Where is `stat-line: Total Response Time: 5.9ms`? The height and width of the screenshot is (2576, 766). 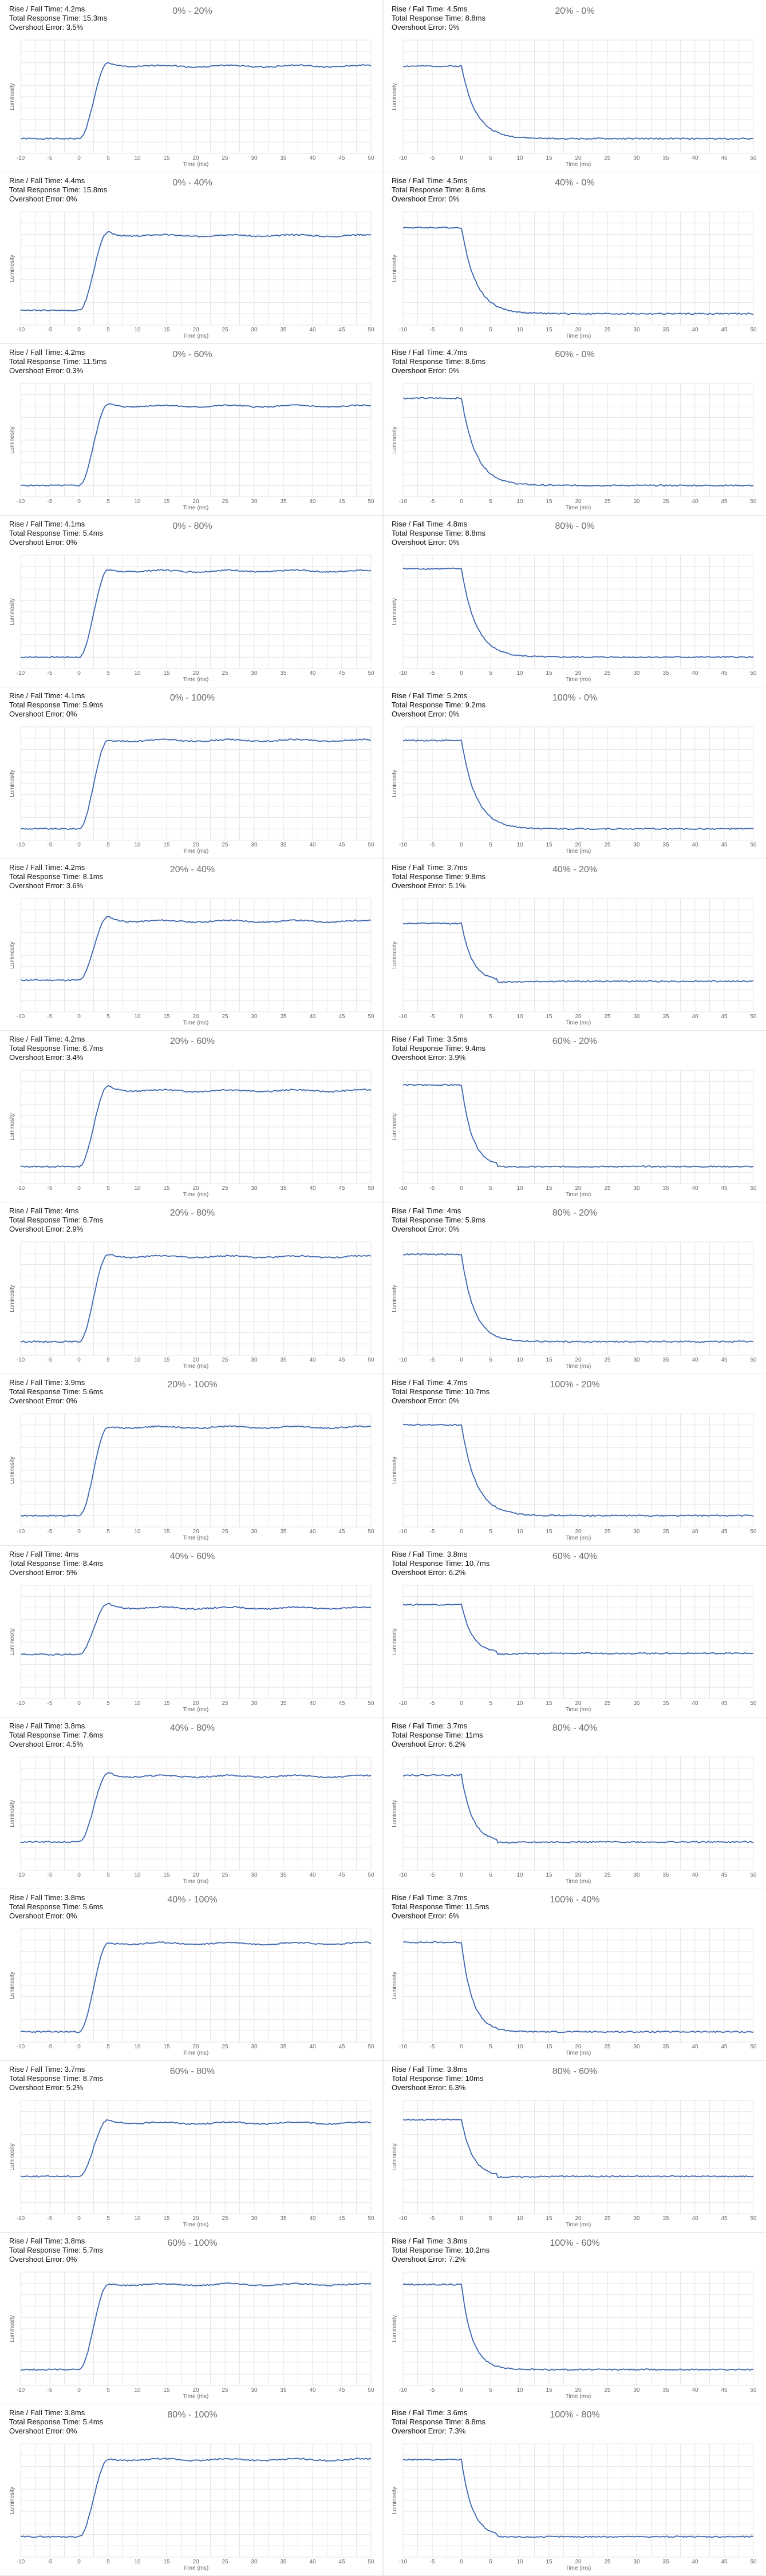
stat-line: Total Response Time: 5.9ms is located at coordinates (56, 705).